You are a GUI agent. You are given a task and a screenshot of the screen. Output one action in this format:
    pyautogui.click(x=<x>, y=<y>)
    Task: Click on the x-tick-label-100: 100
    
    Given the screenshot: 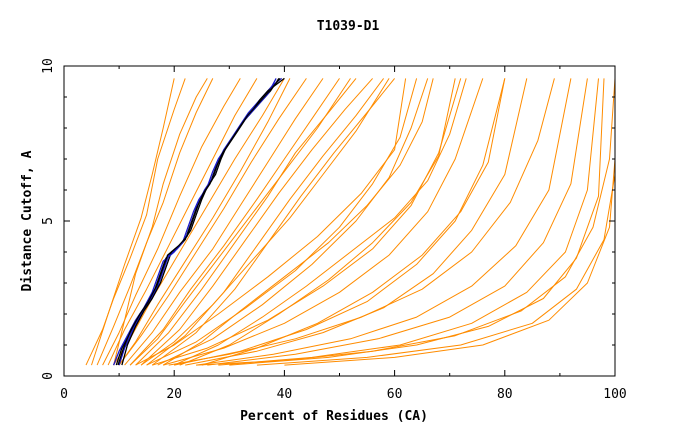 What is the action you would take?
    pyautogui.click(x=614, y=394)
    